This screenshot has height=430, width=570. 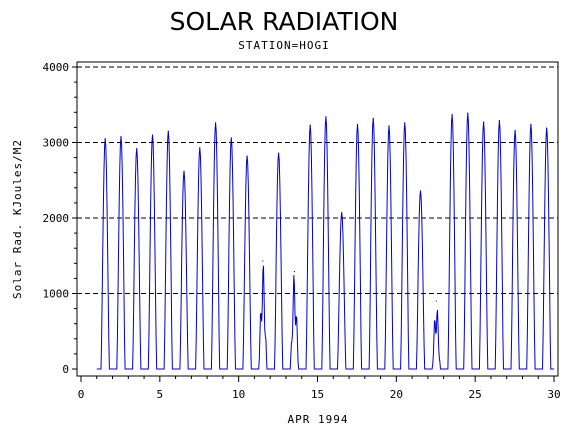 What do you see at coordinates (160, 394) in the screenshot?
I see `x-tick-label: 5` at bounding box center [160, 394].